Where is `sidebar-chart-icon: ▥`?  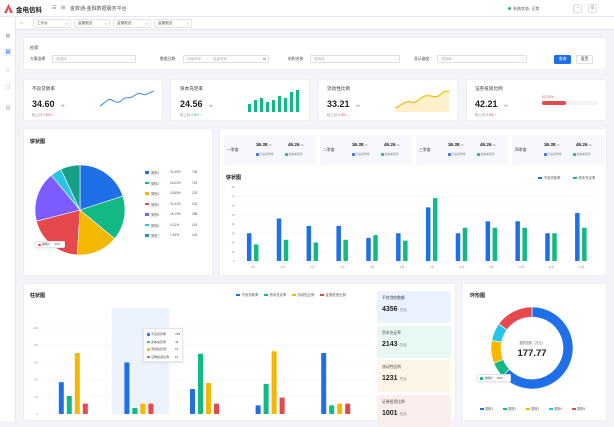
sidebar-chart-icon: ▥ is located at coordinates (8, 108).